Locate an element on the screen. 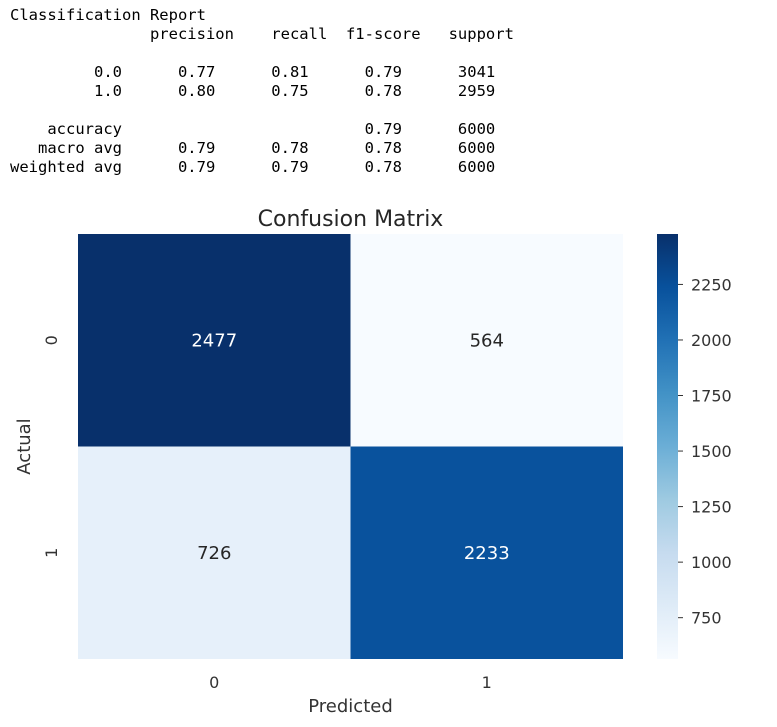 Image resolution: width=777 pixels, height=727 pixels. colorbar-tick-label: 1000 is located at coordinates (711, 562).